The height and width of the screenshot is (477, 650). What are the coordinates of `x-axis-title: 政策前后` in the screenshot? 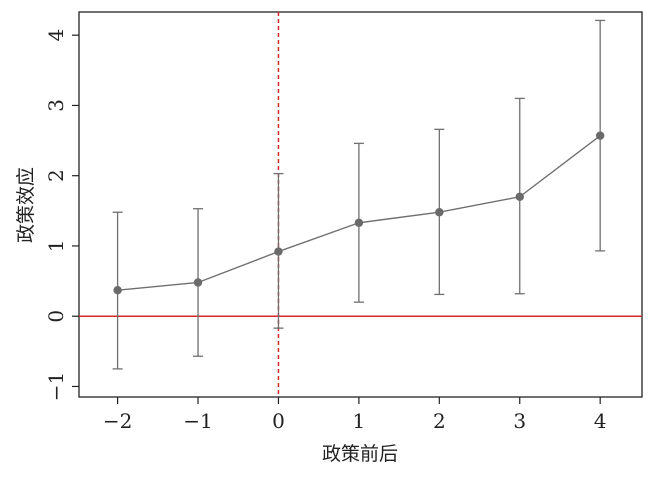 It's located at (360, 454).